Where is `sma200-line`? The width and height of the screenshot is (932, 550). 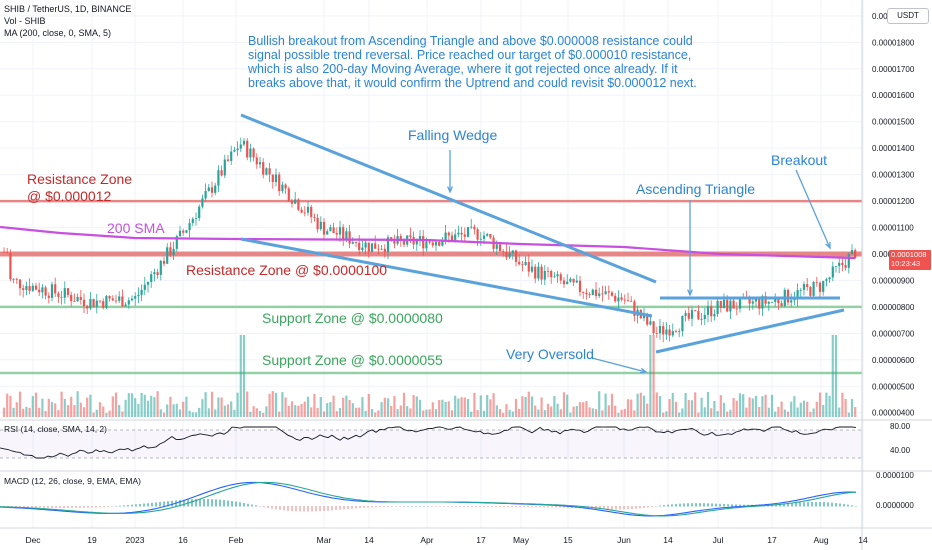
sma200-line is located at coordinates (428, 242).